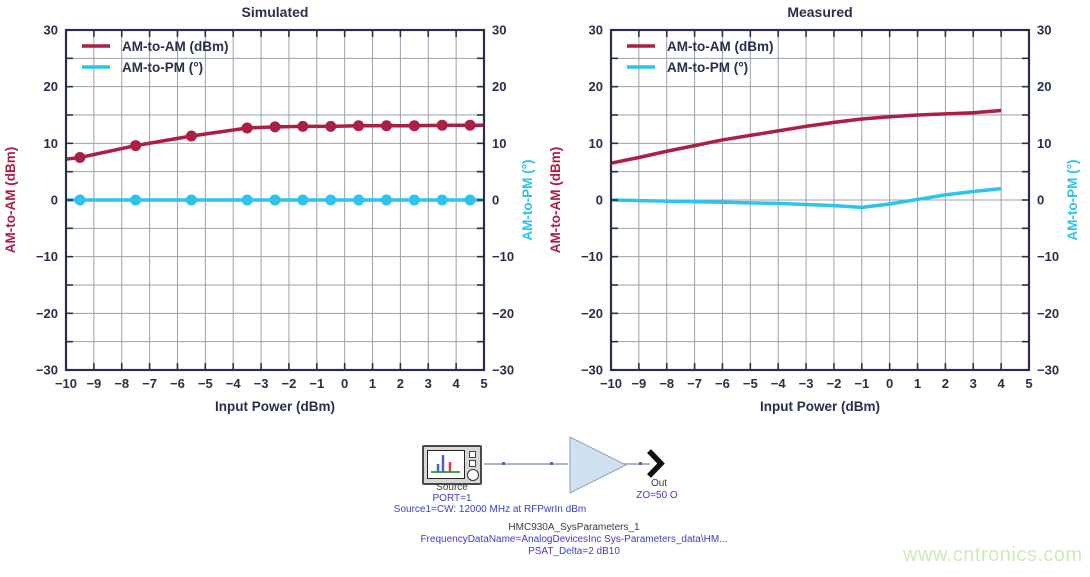 The width and height of the screenshot is (1090, 577). What do you see at coordinates (275, 141) in the screenshot?
I see `am-to-am-markers` at bounding box center [275, 141].